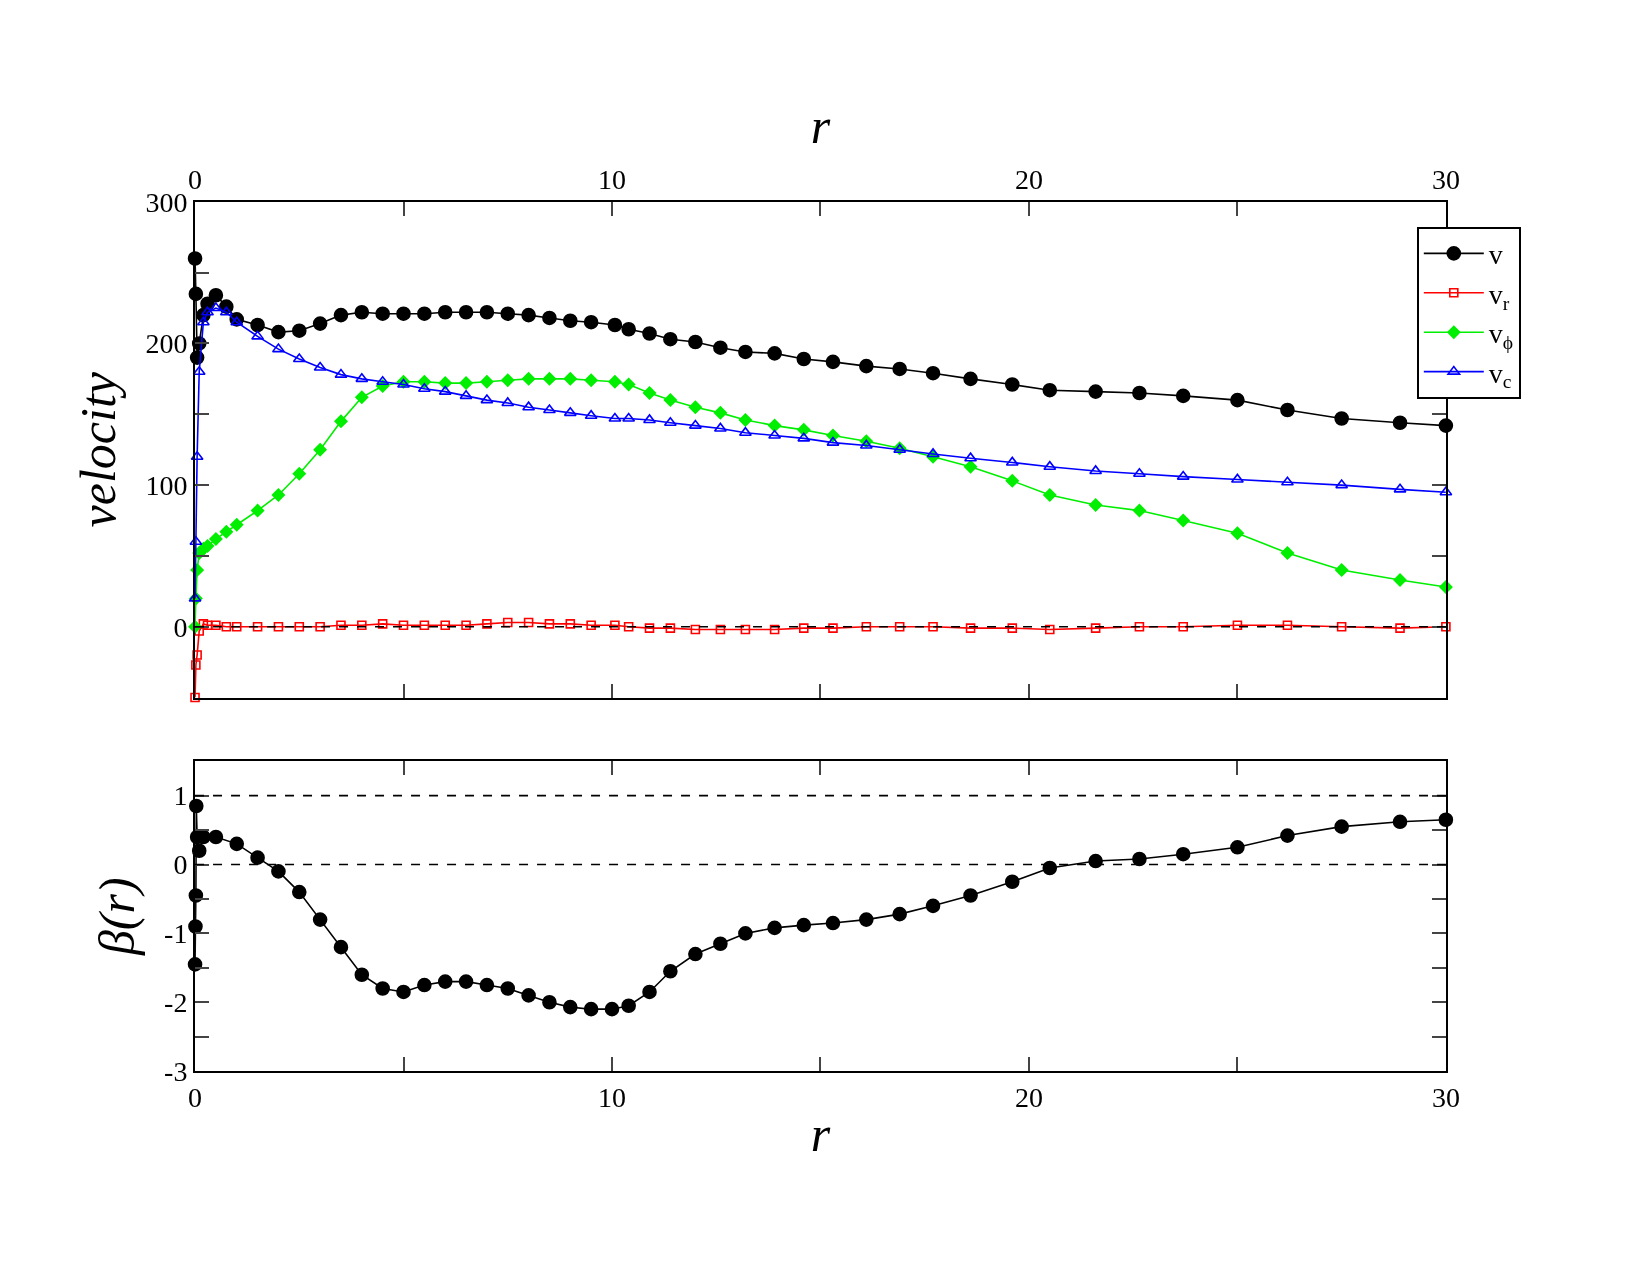 Image resolution: width=1650 pixels, height=1275 pixels. I want to click on x2-axis-title: r, so click(820, 126).